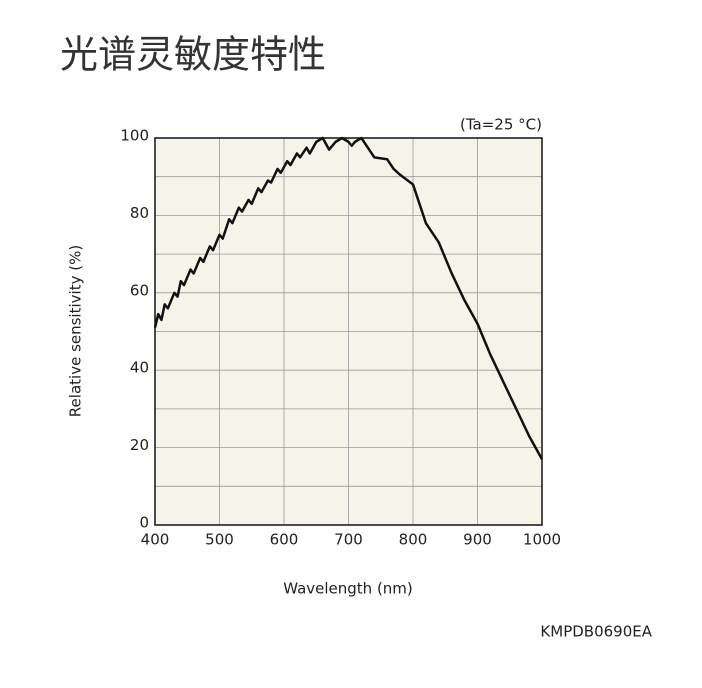  Describe the element at coordinates (155, 540) in the screenshot. I see `x-tick-label: 400` at that location.